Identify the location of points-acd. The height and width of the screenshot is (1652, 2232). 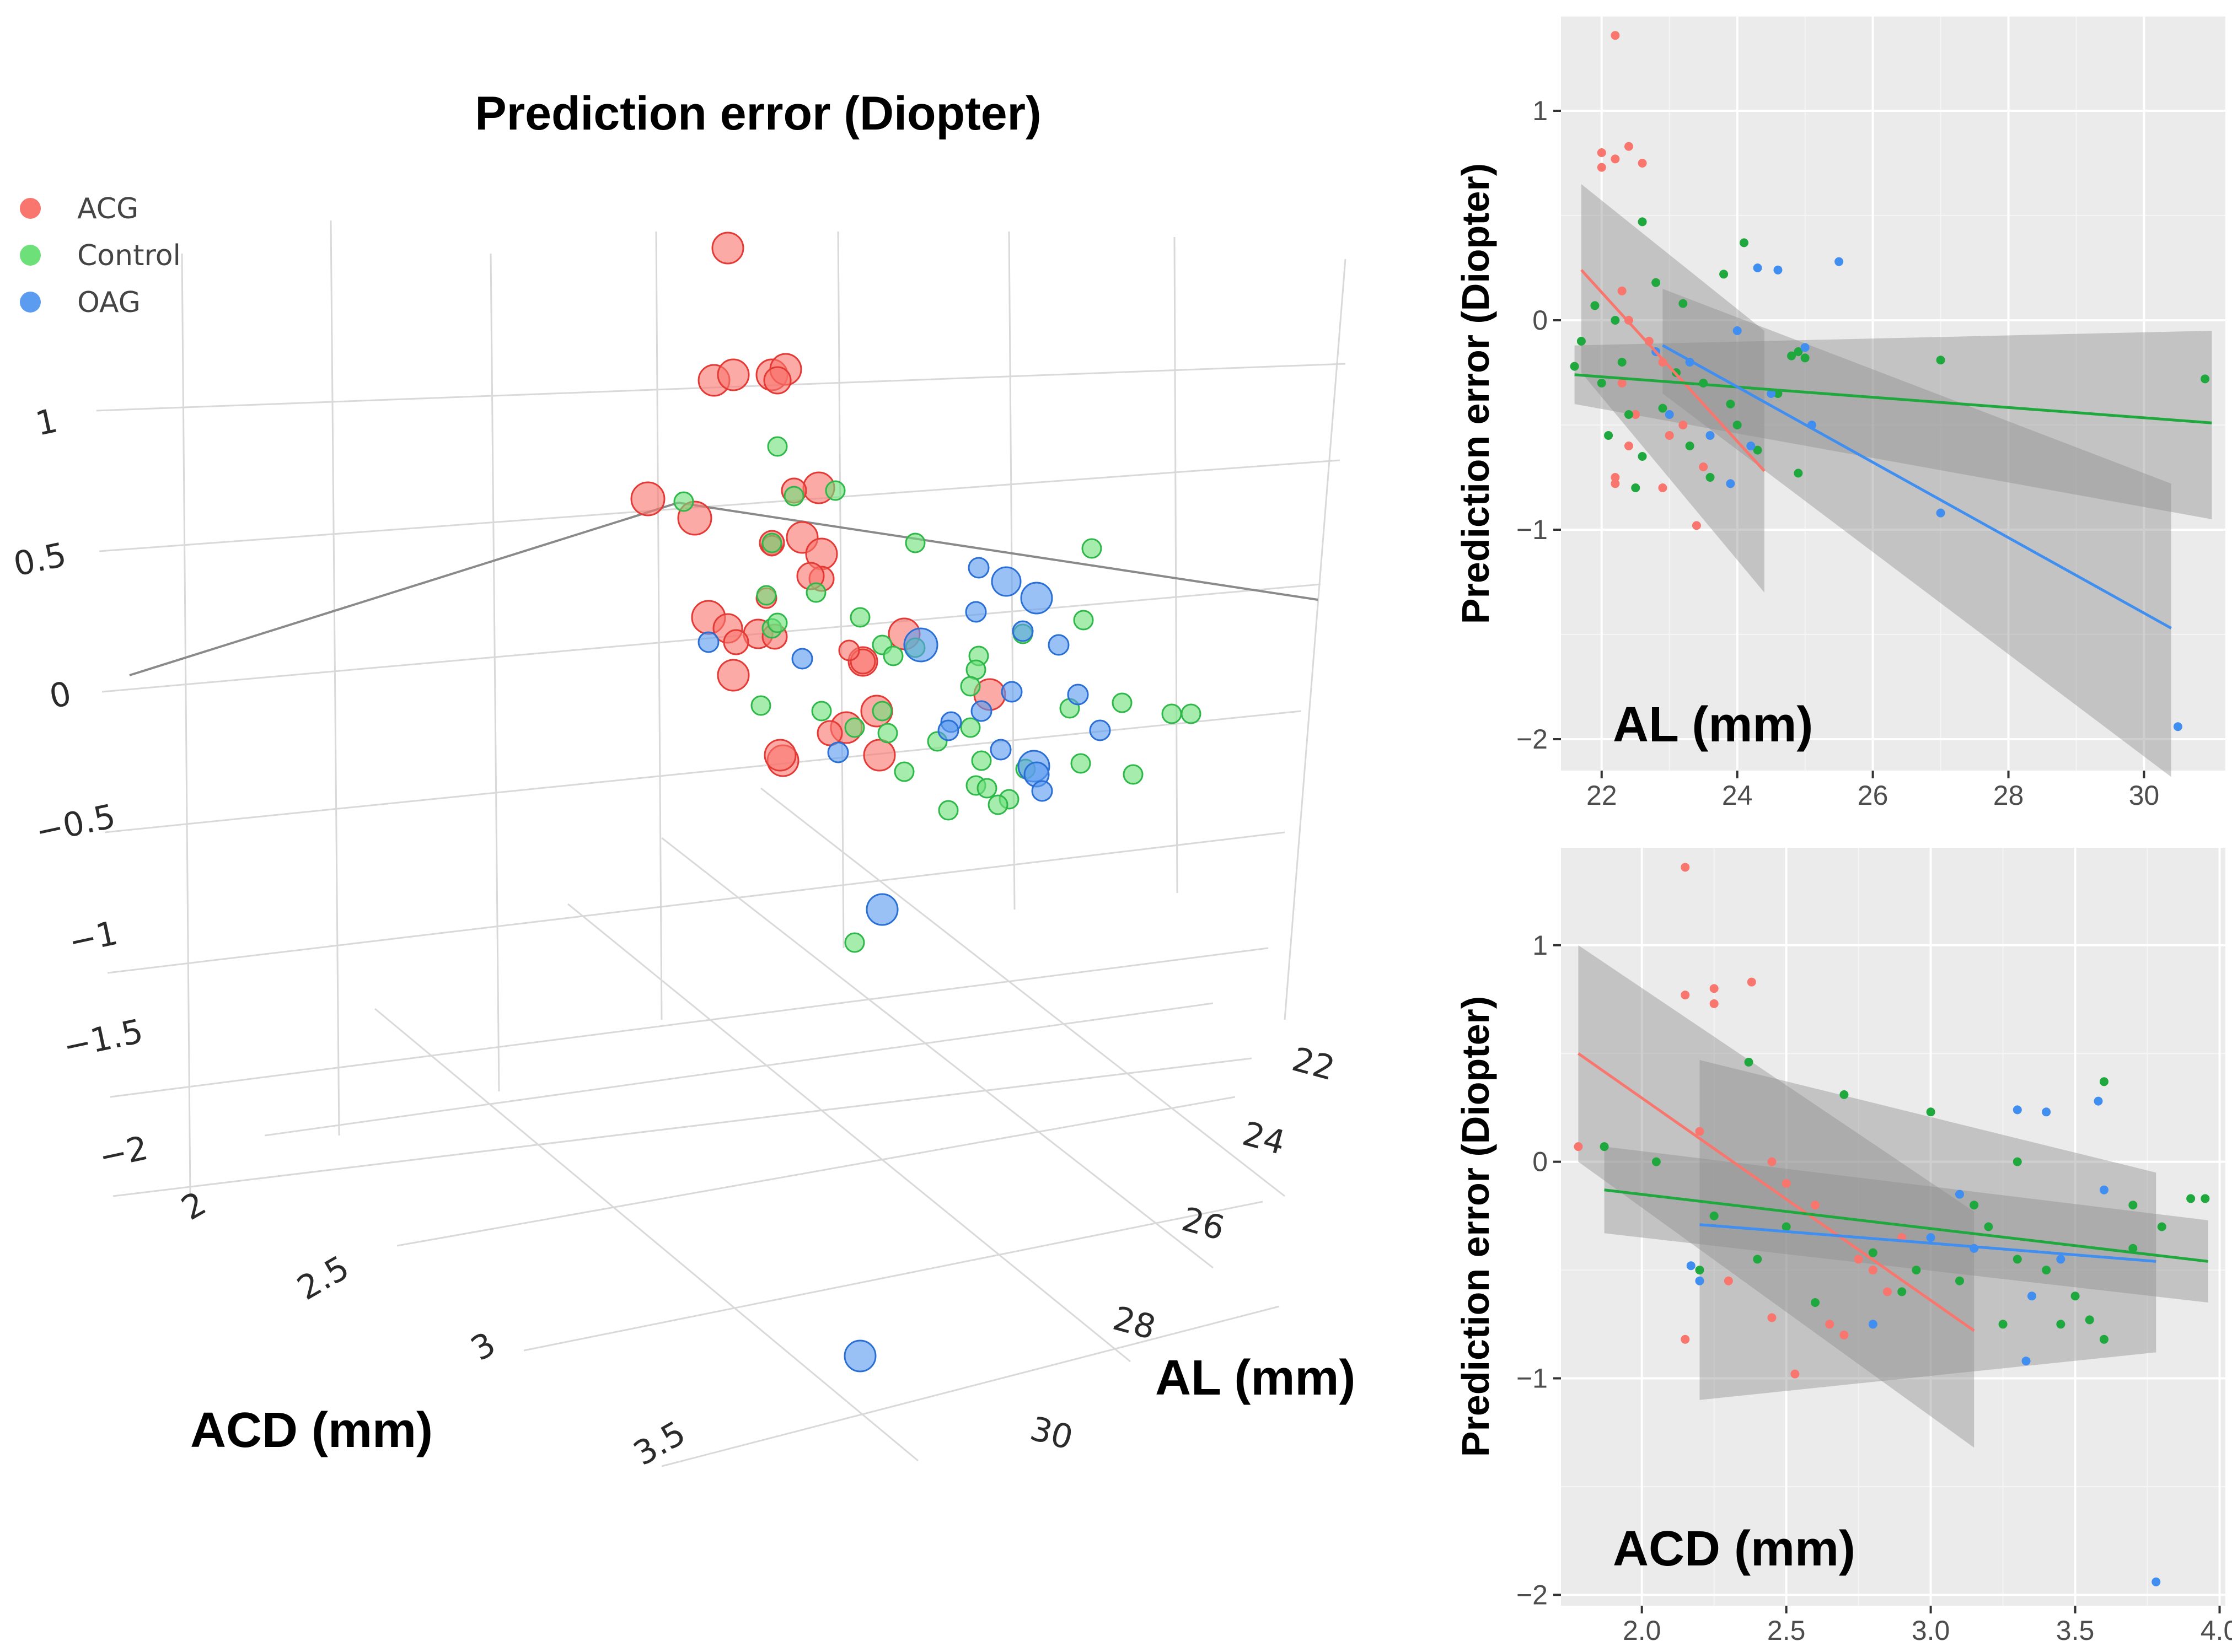
(1892, 1224).